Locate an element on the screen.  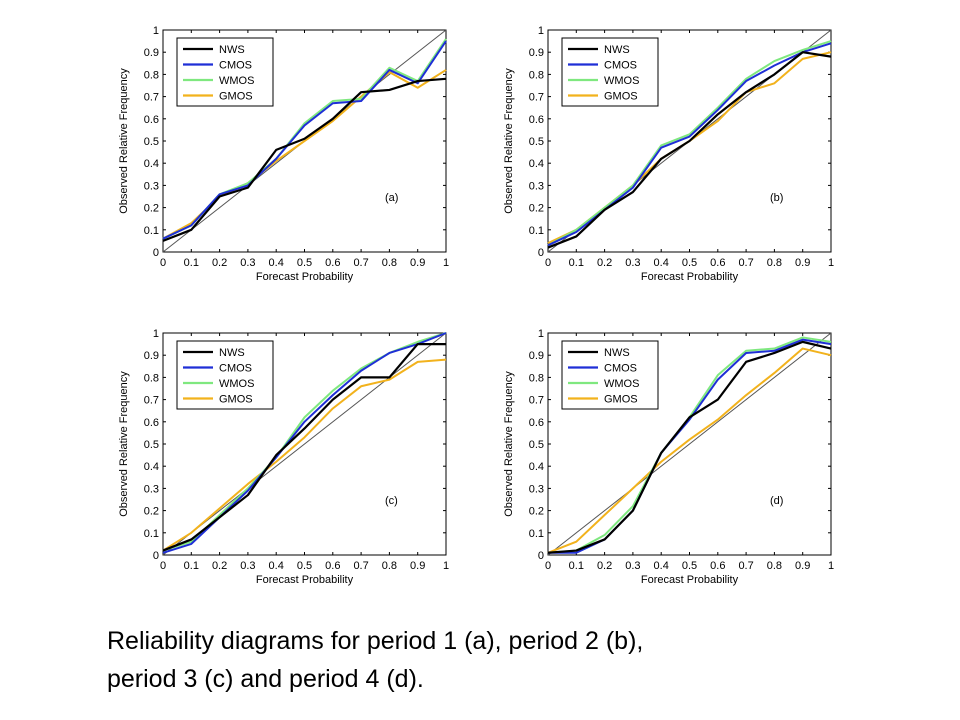
series-line-cmos is located at coordinates (304, 140).